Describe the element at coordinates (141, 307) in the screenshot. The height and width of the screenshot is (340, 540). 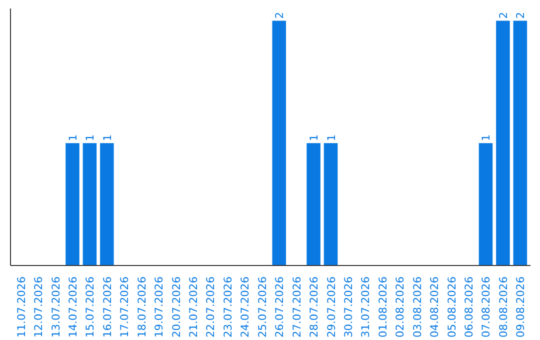
I see `x-tick-label: 18.07.2026` at that location.